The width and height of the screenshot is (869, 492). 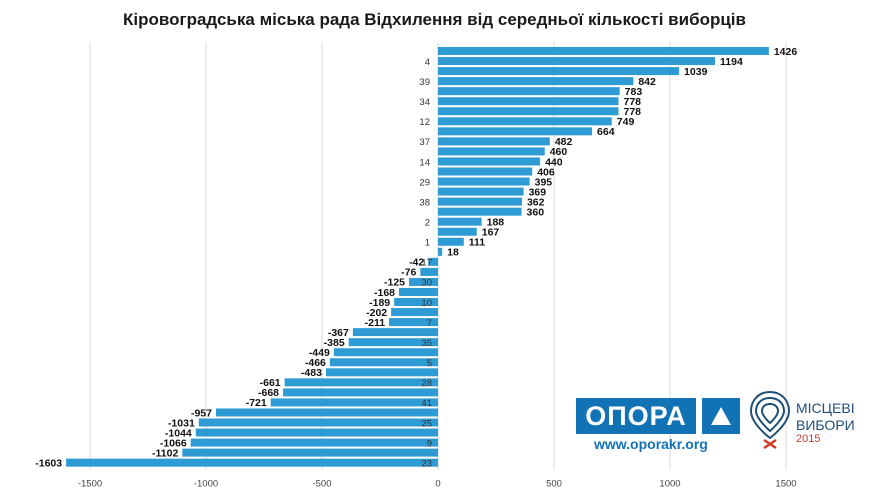 What do you see at coordinates (424, 162) in the screenshot?
I see `category-label: 14` at bounding box center [424, 162].